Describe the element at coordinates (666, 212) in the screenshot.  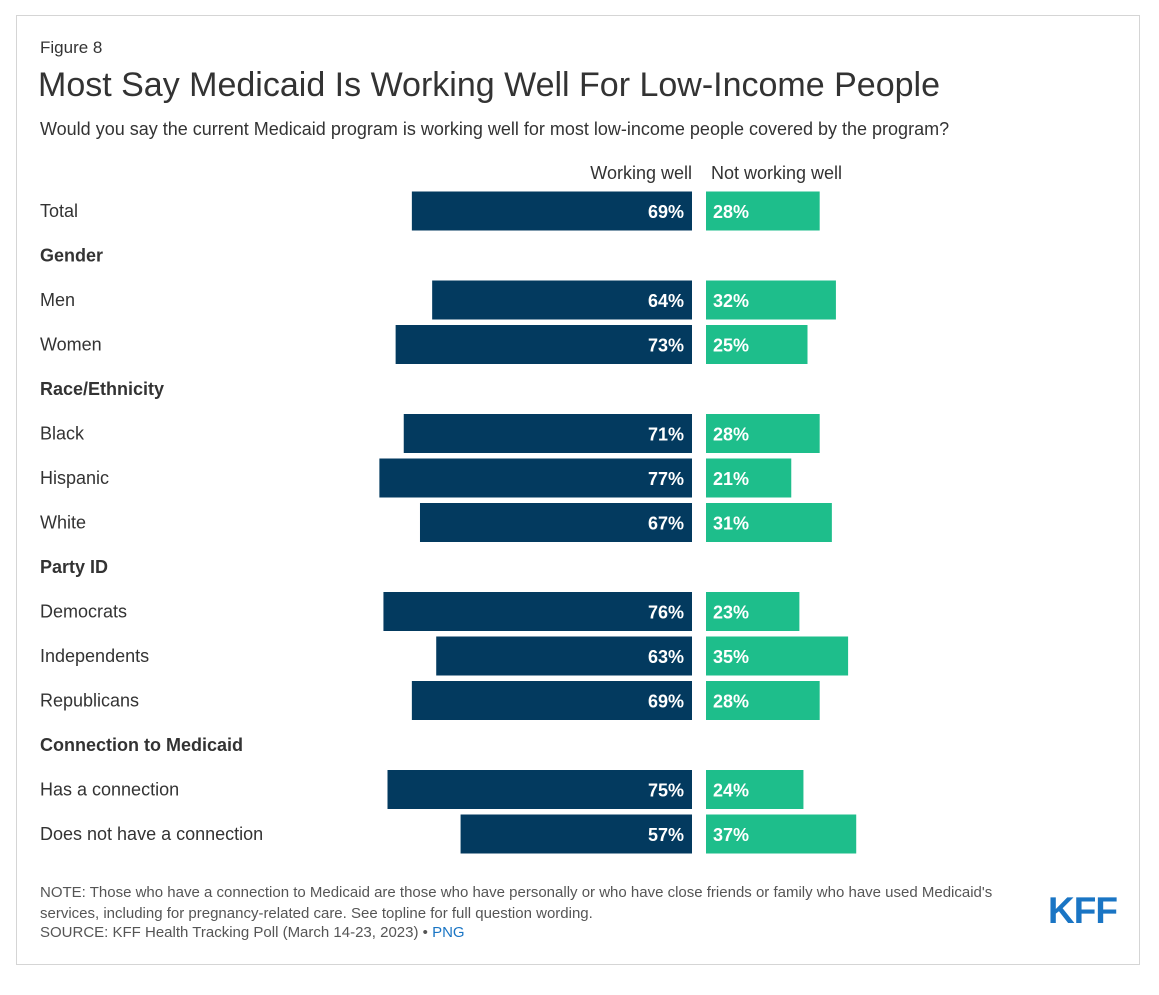
I see `data-label-working-well-total: 69%` at that location.